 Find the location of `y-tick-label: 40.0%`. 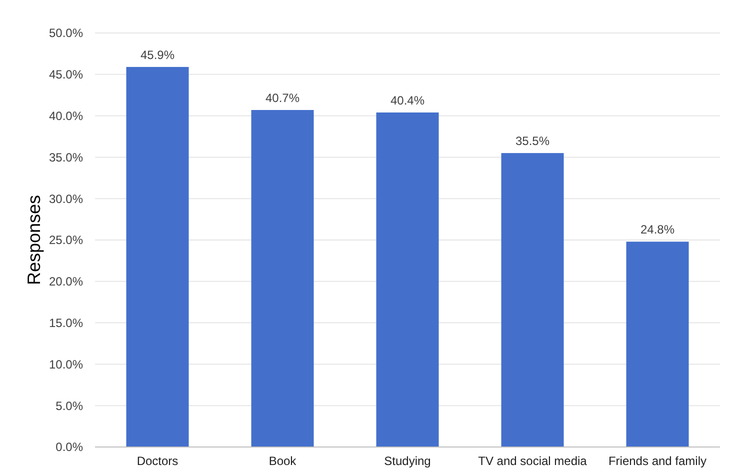

y-tick-label: 40.0% is located at coordinates (66, 116).